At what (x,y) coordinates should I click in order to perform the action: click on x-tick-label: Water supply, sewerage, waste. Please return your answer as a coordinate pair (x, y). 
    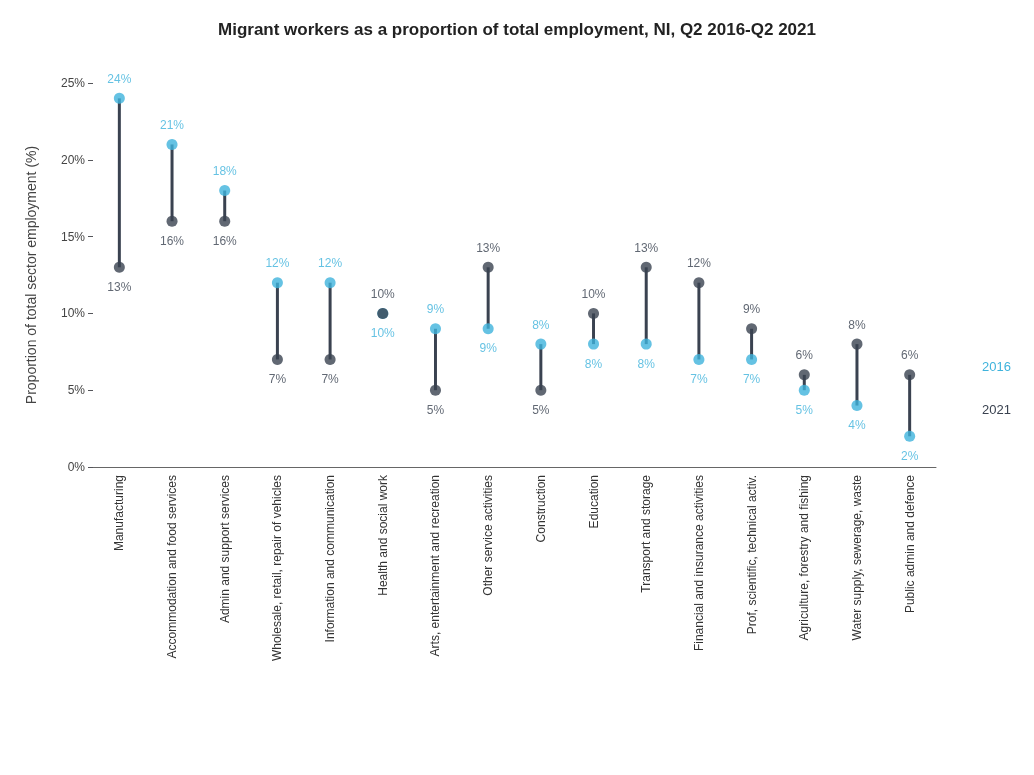
    Looking at the image, I should click on (856, 557).